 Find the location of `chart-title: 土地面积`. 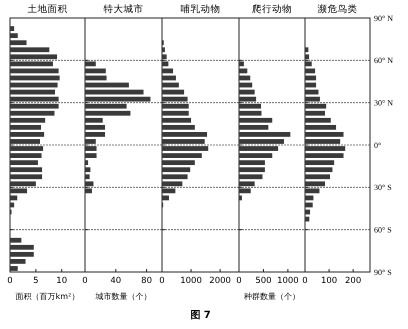

chart-title: 土地面积 is located at coordinates (48, 9).